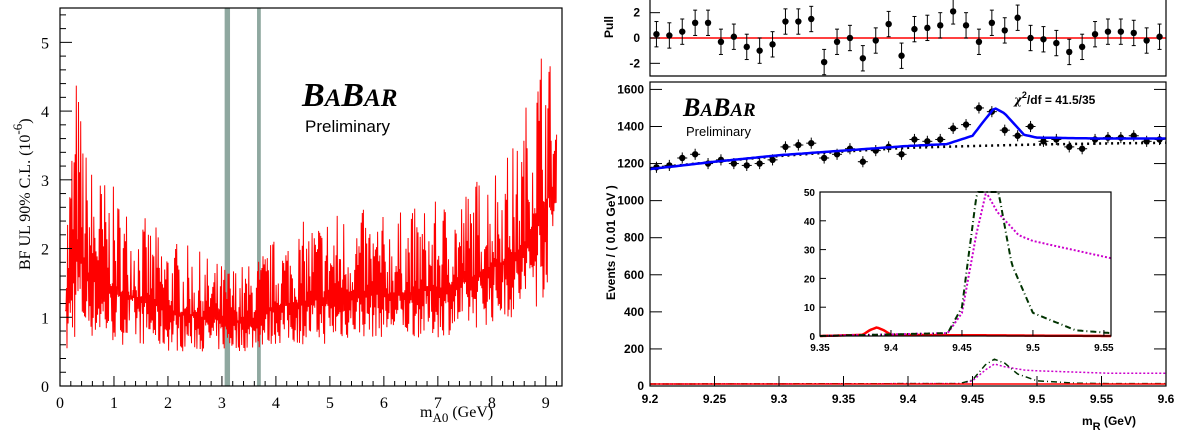 This screenshot has height=434, width=1189. Describe the element at coordinates (908, 399) in the screenshot. I see `x-tick-label: 9.4` at that location.